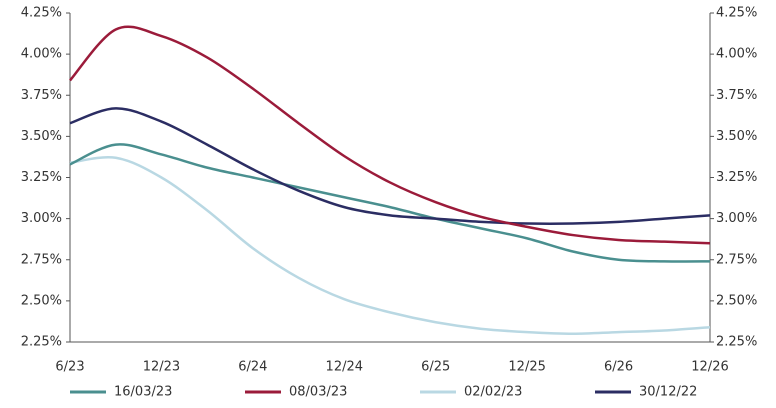  I want to click on y-tick-label: 3.50%, so click(41, 136).